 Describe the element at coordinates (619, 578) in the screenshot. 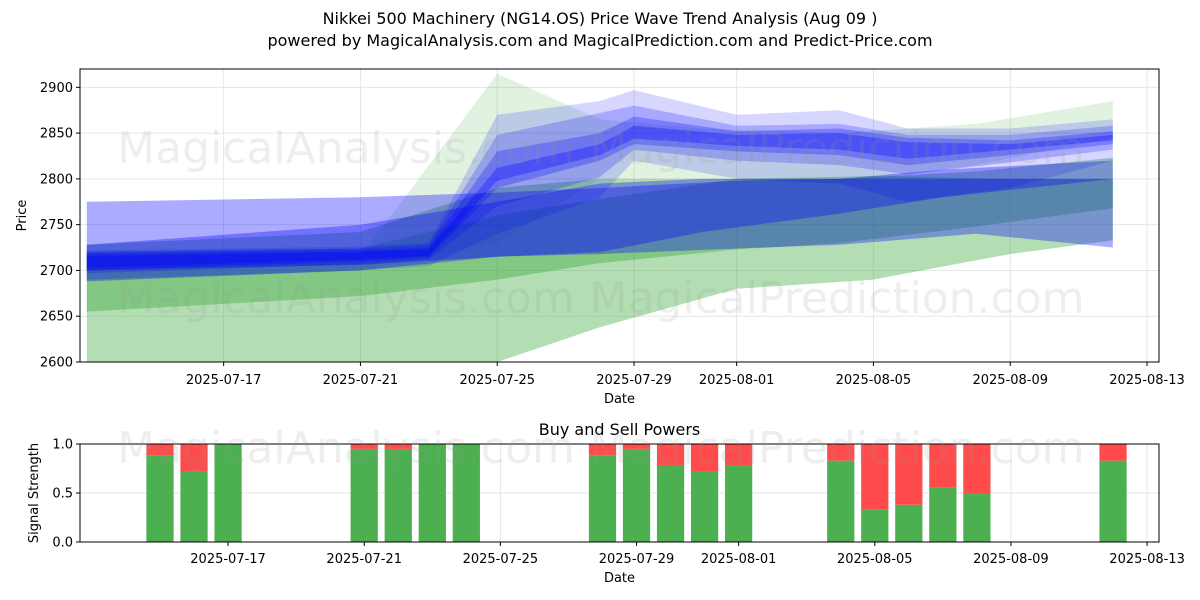

I see `signal-xaxis-title: Date` at that location.